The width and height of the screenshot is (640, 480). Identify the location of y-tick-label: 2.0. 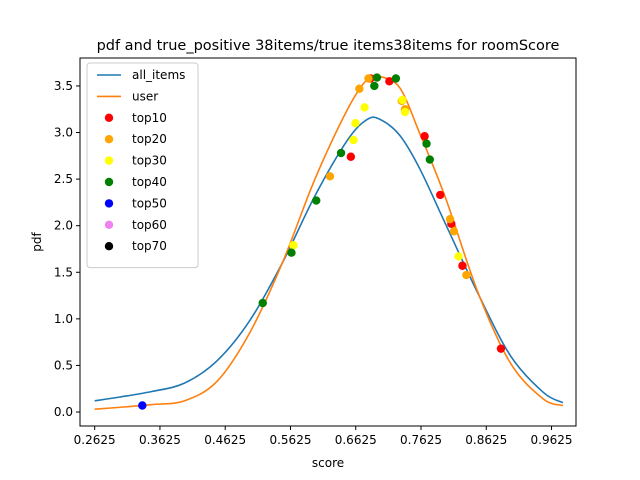
(63, 226).